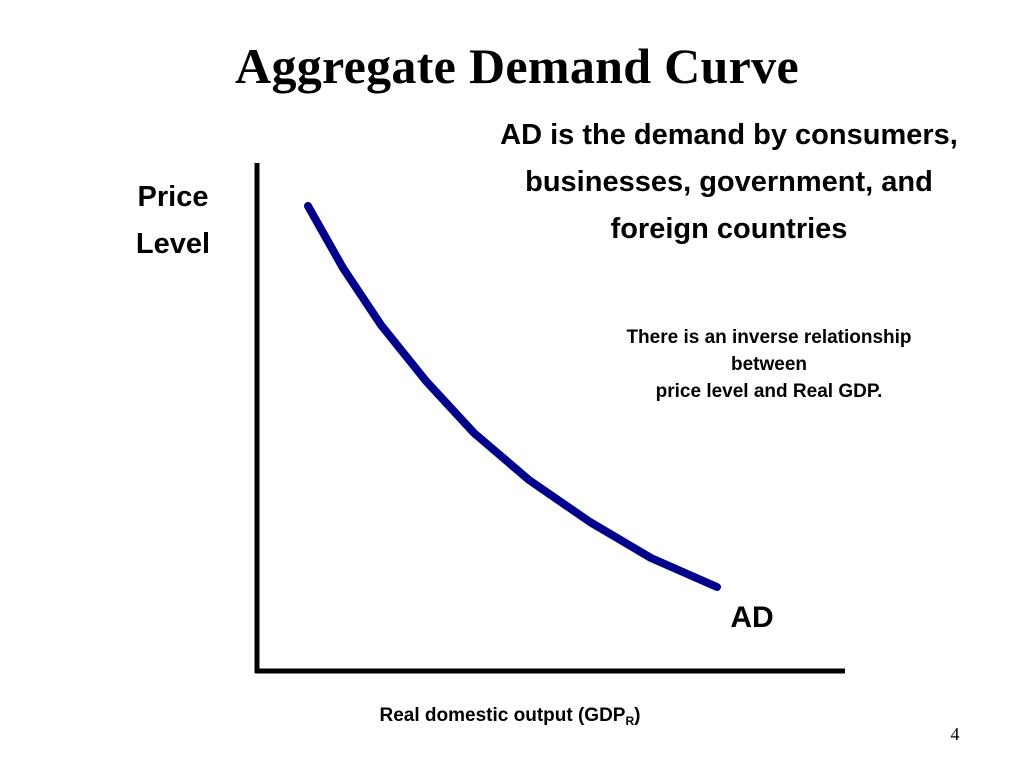 This screenshot has height=768, width=1024. I want to click on y-axis-label-line: Price, so click(173, 197).